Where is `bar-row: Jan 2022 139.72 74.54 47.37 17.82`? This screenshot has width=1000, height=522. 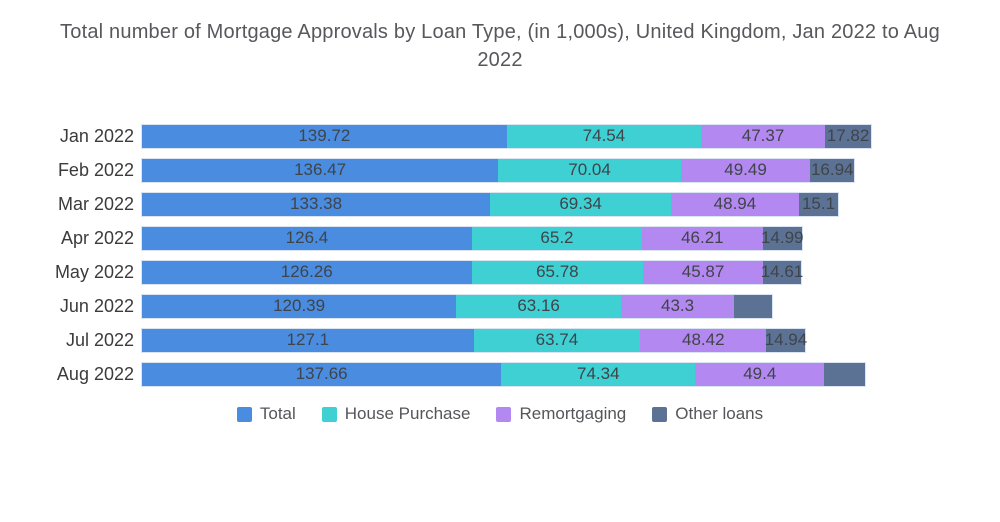 bar-row: Jan 2022 139.72 74.54 47.37 17.82 is located at coordinates (500, 136).